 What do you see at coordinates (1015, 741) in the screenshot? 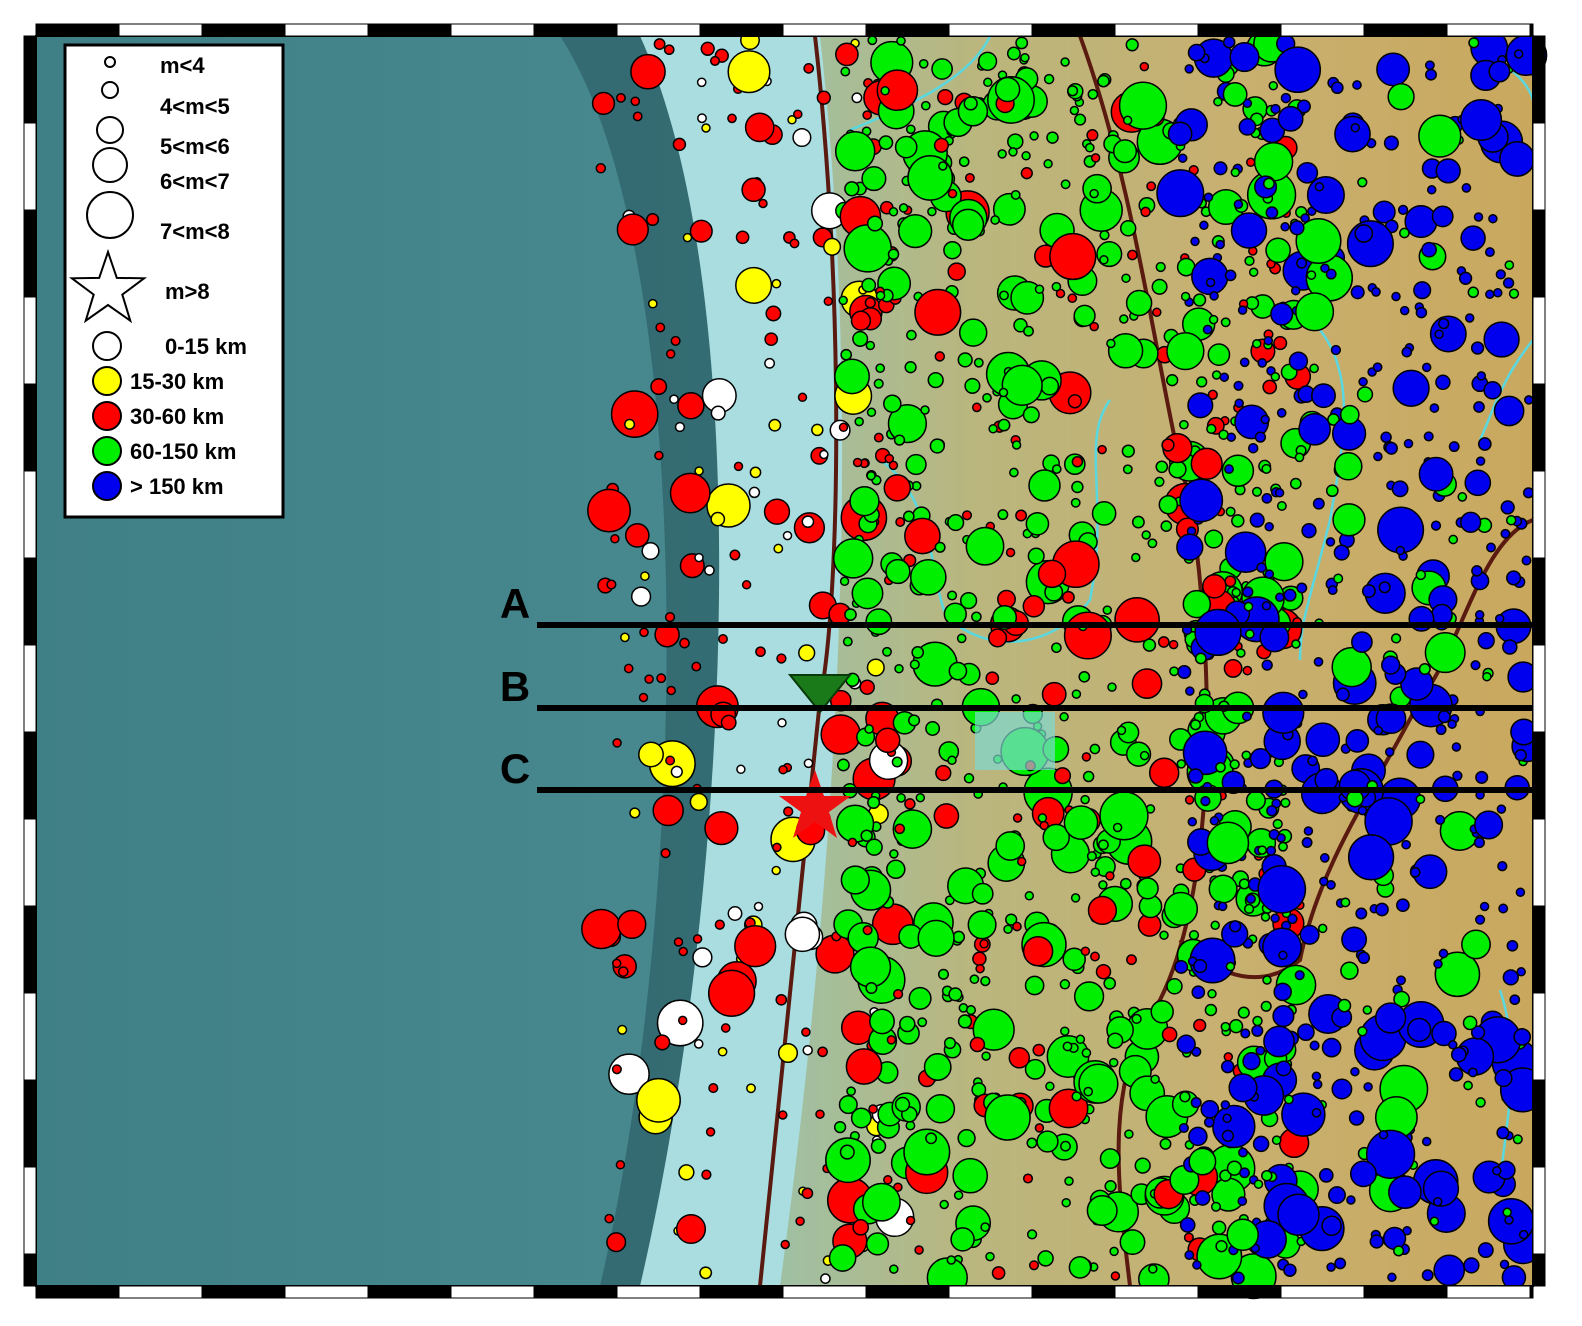
I see `study-area` at bounding box center [1015, 741].